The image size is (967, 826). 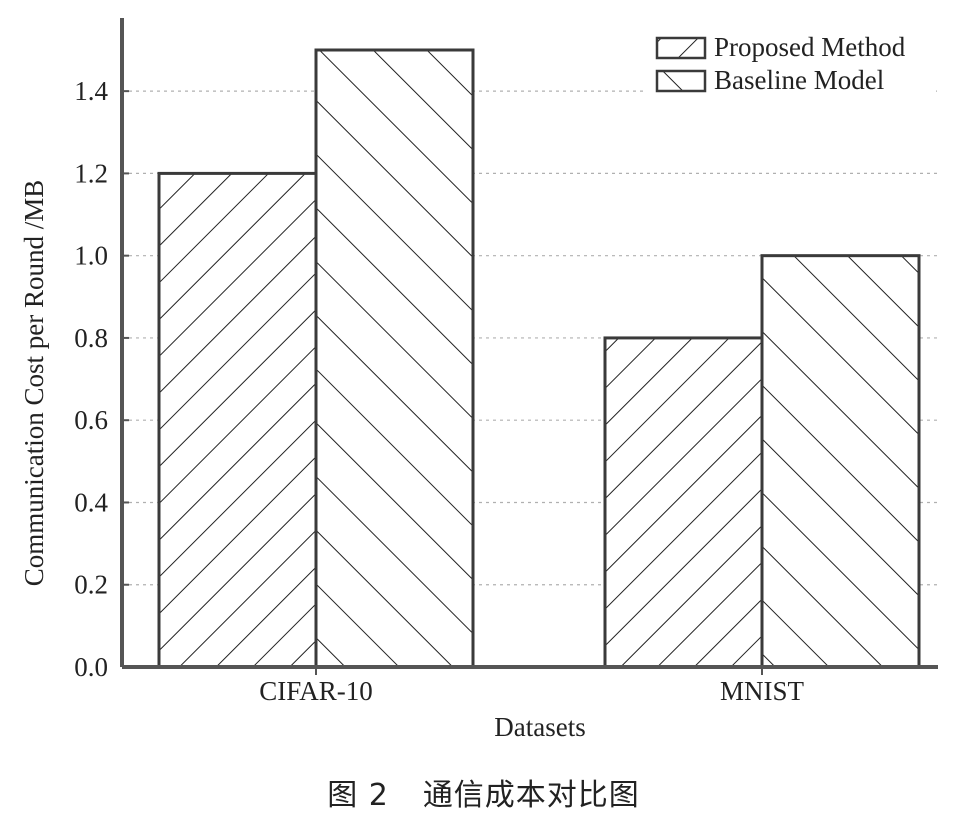 I want to click on x-ticks: CIFAR-10 MNIST, so click(x=532, y=686).